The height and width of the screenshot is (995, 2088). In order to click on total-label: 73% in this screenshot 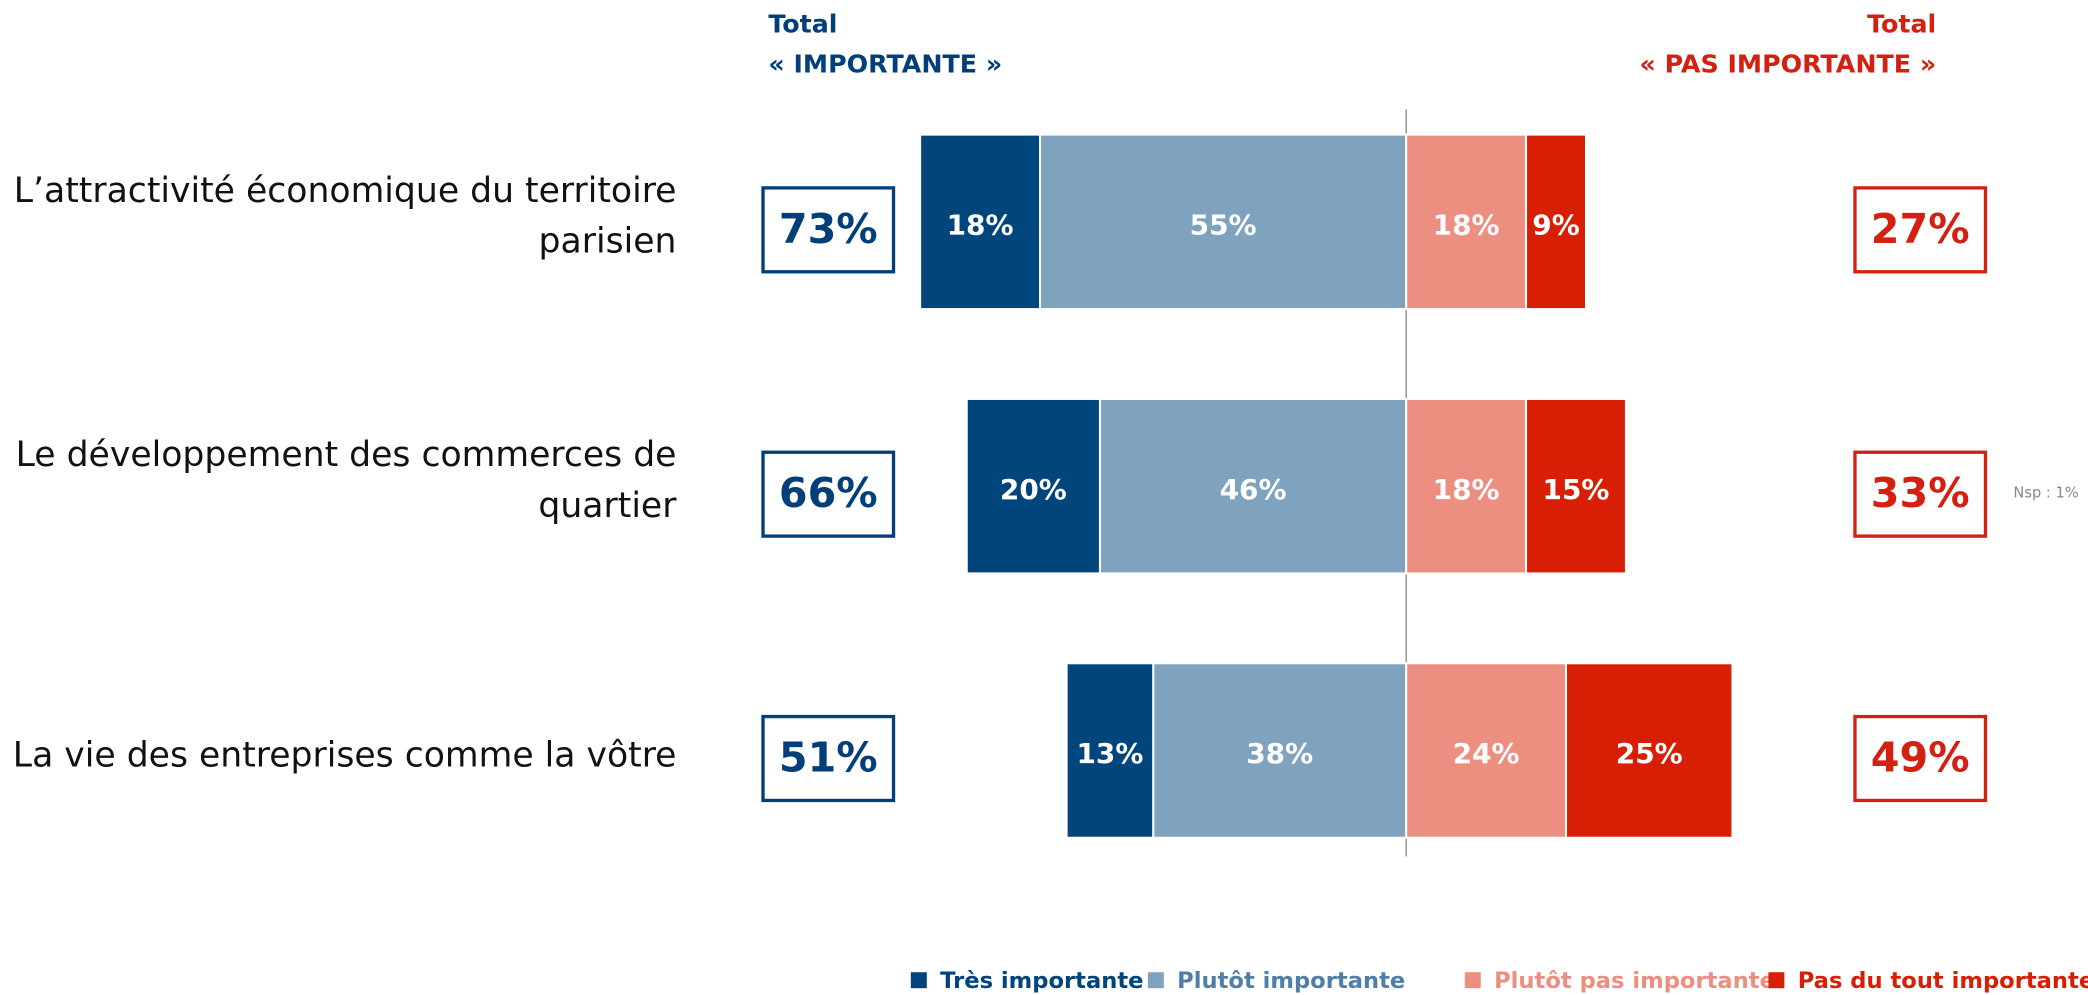, I will do `click(828, 229)`.